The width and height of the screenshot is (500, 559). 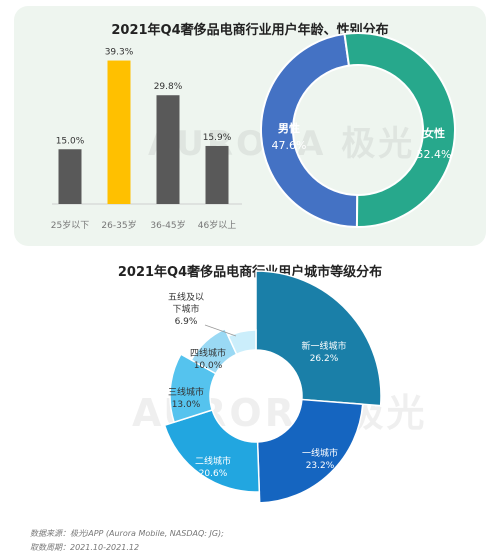 I want to click on donut-slice-female, so click(x=399, y=130).